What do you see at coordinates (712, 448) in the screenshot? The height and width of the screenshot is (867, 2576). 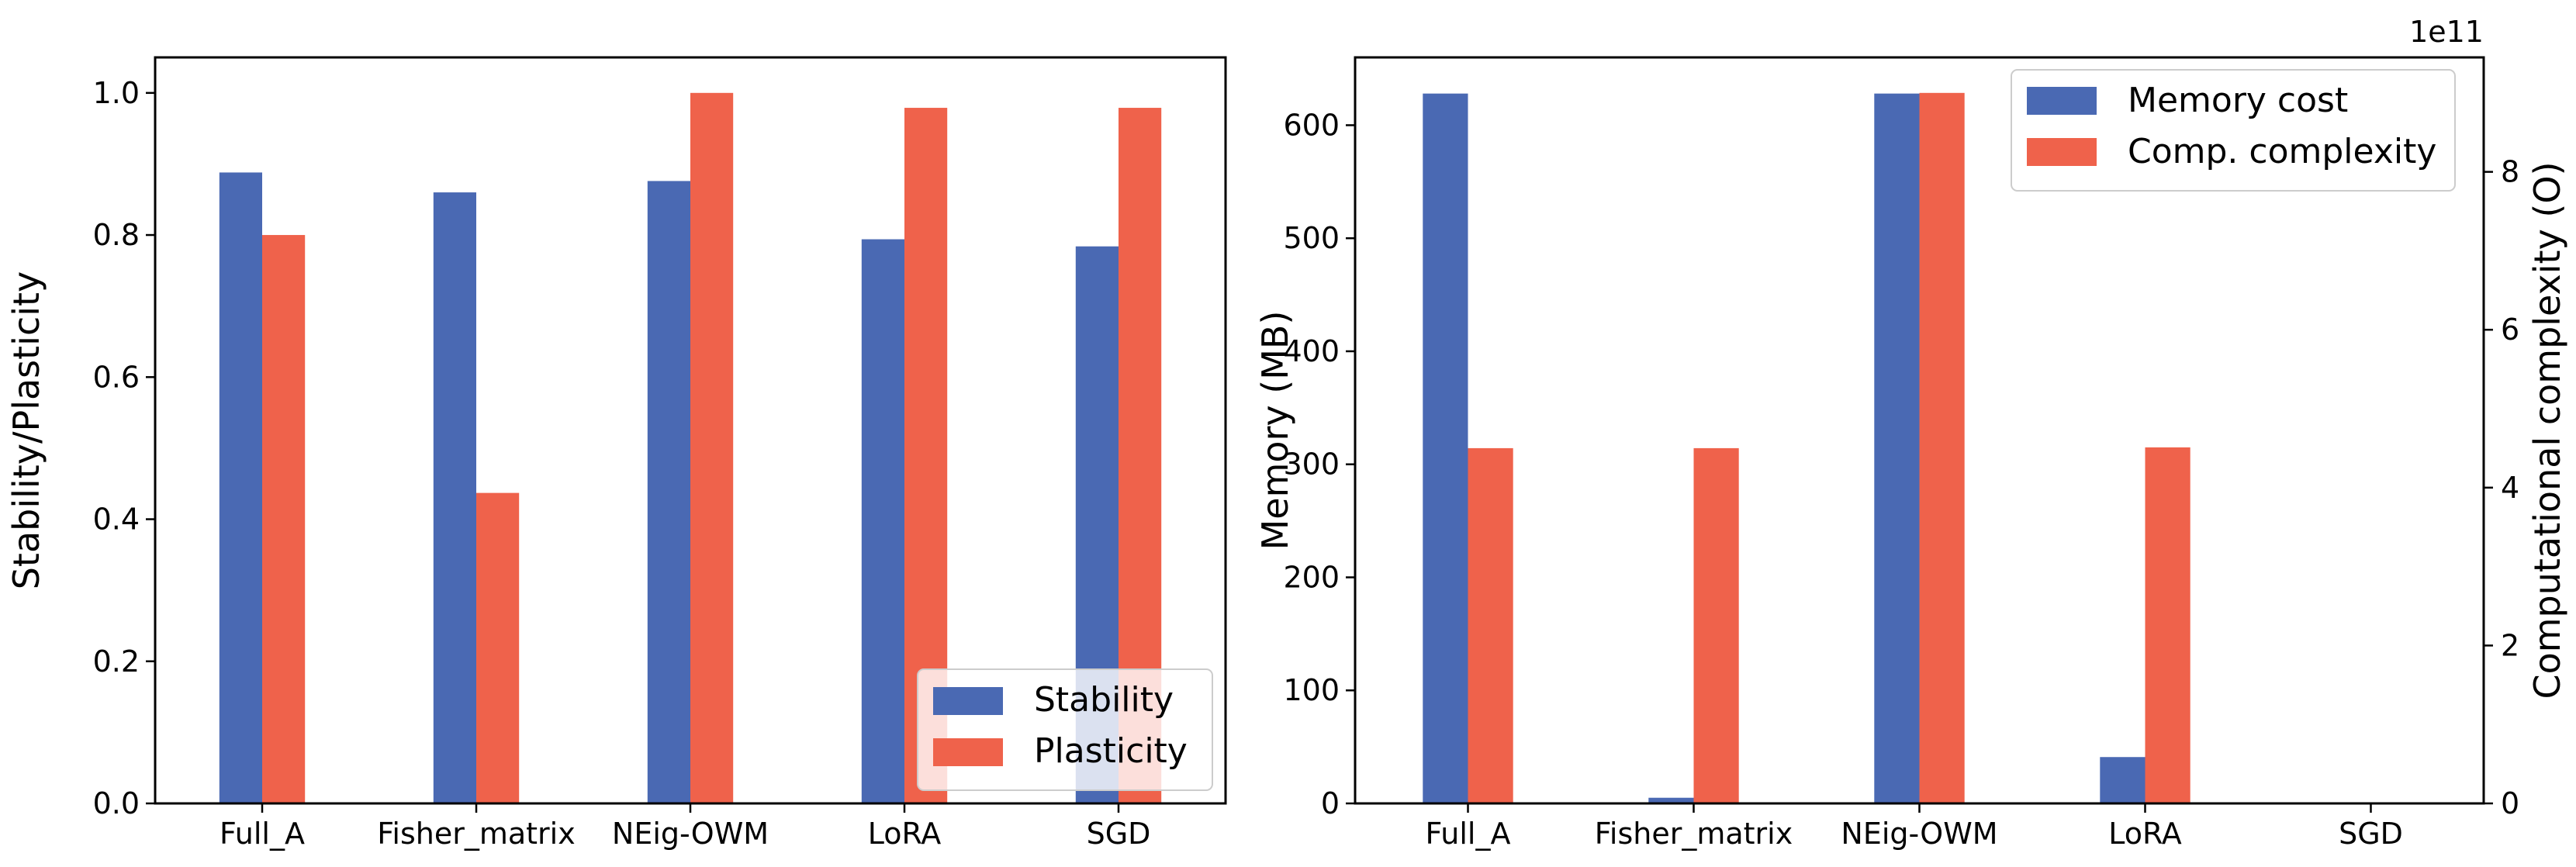 I see `bar-plasticity-neig-owm` at bounding box center [712, 448].